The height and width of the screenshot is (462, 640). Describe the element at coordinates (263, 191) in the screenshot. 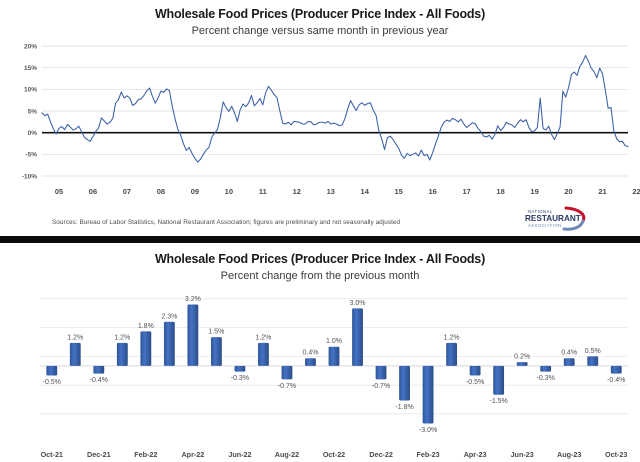

I see `x-axis-tick-label: 11` at that location.